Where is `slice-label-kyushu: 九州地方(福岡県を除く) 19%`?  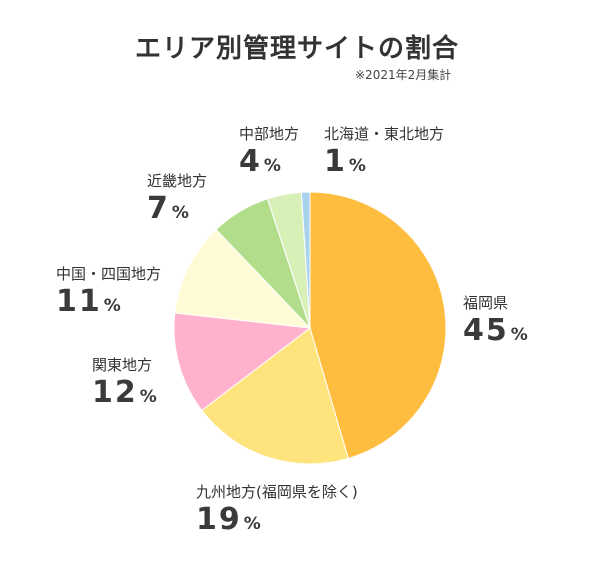 slice-label-kyushu: 九州地方(福岡県を除く) 19% is located at coordinates (277, 512).